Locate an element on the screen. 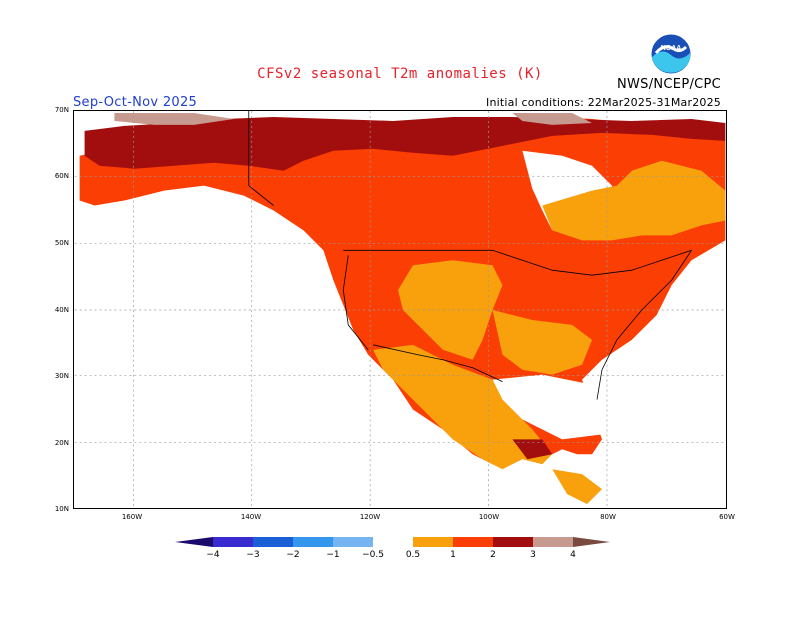 The image size is (800, 618). lon-label-120w: 120W is located at coordinates (370, 517).